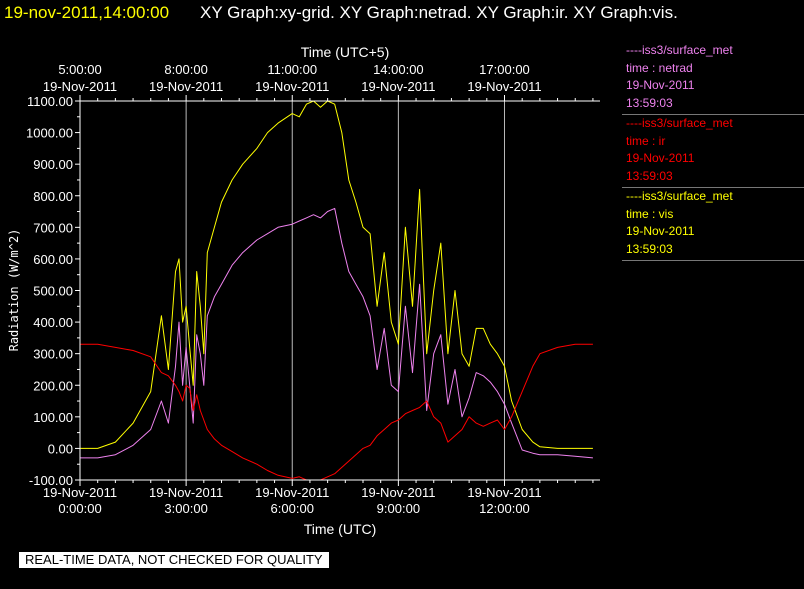 This screenshot has width=804, height=589. I want to click on legend-label: time : vis, so click(650, 213).